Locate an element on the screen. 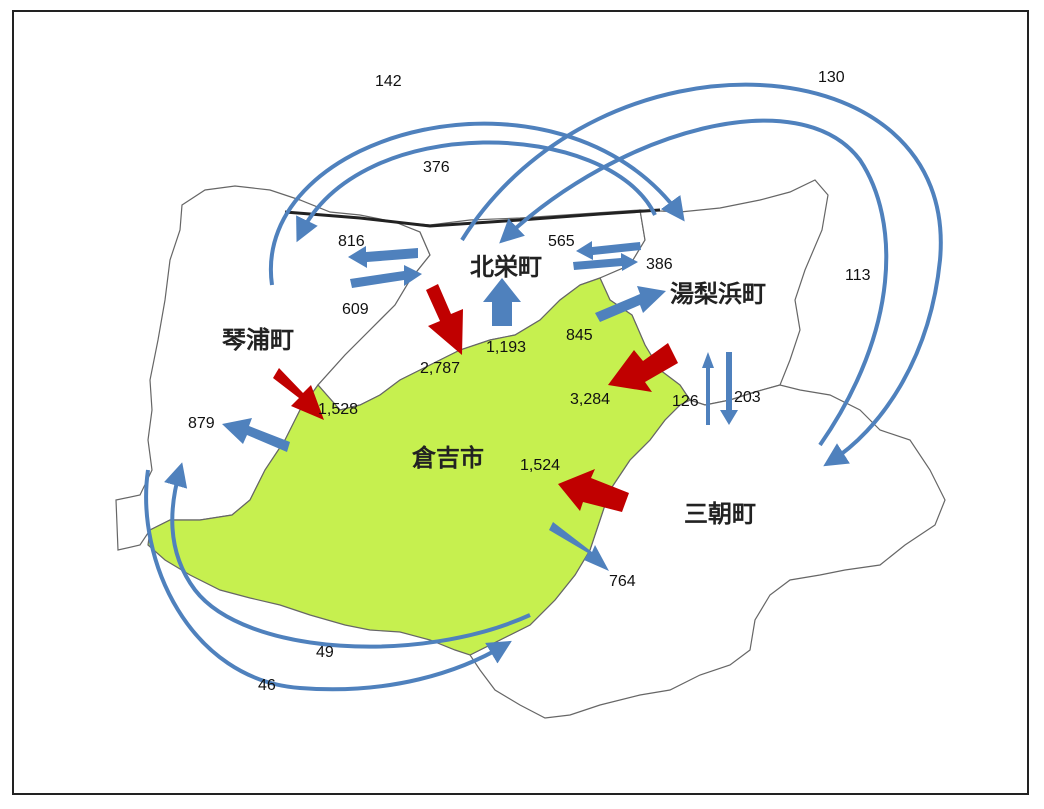 Image resolution: width=1044 pixels, height=809 pixels. flow-label-845: 845 is located at coordinates (579, 335).